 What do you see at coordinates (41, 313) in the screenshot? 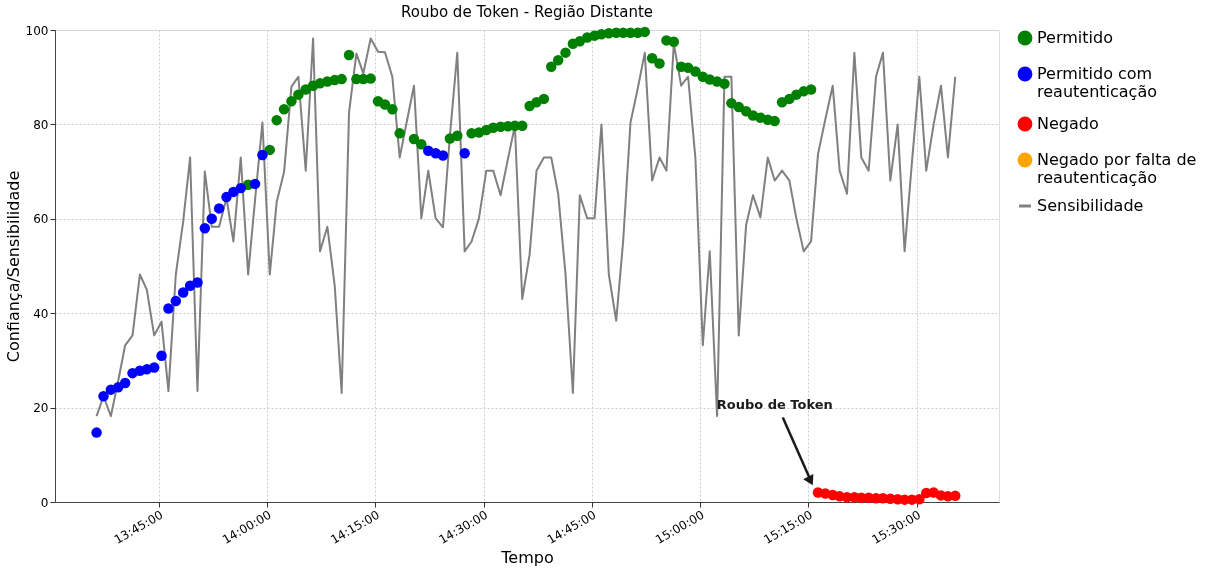
I see `y-tick-label: 40` at bounding box center [41, 313].